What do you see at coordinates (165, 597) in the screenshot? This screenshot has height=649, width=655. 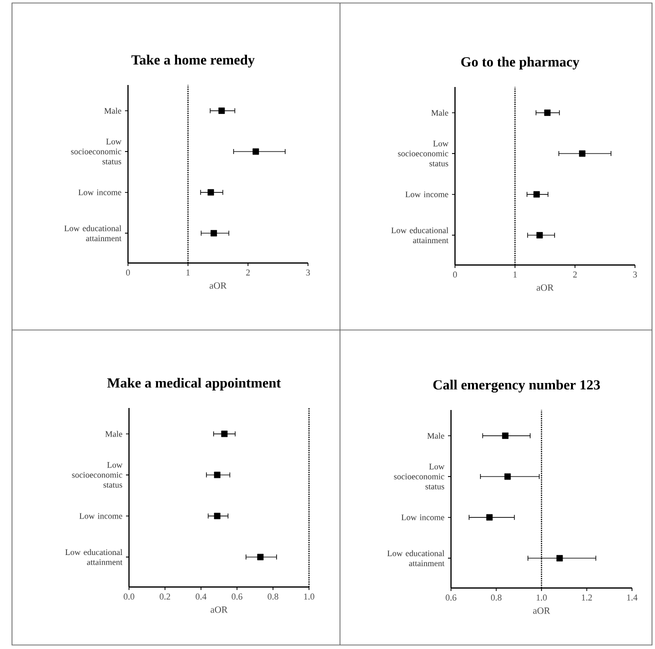 I see `x-tick-label: 0.2` at bounding box center [165, 597].